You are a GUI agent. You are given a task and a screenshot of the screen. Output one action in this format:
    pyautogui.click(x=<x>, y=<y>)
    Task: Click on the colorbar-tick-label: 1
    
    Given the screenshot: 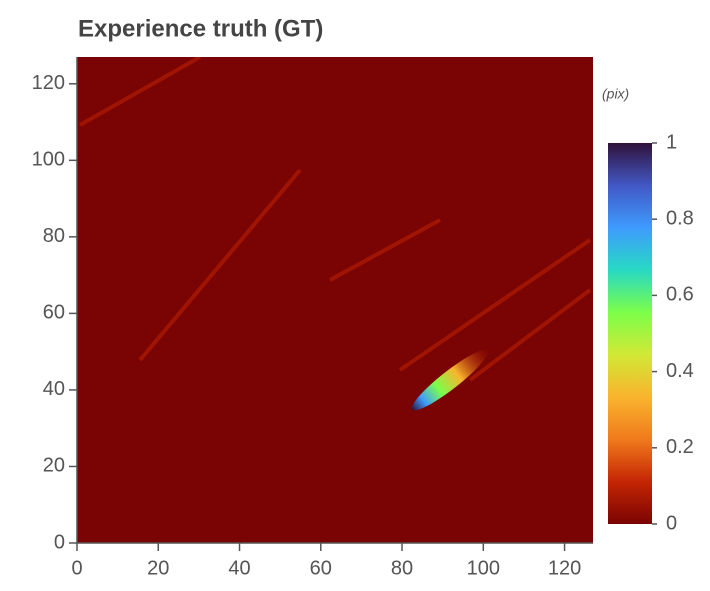 What is the action you would take?
    pyautogui.click(x=671, y=142)
    